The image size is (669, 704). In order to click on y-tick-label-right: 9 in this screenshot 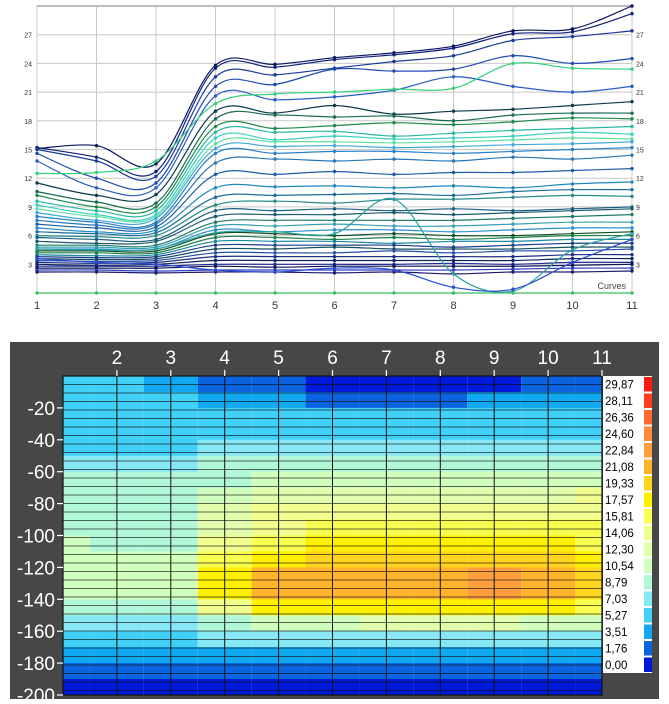, I will do `click(638, 208)`.